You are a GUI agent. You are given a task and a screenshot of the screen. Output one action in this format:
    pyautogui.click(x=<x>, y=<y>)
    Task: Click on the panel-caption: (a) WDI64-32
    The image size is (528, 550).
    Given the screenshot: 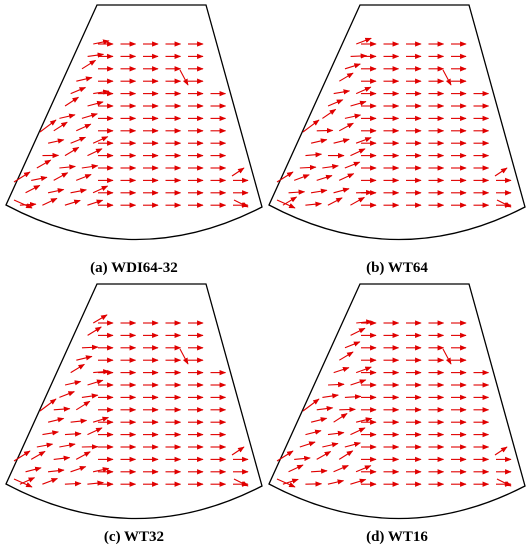 What is the action you would take?
    pyautogui.click(x=134, y=268)
    